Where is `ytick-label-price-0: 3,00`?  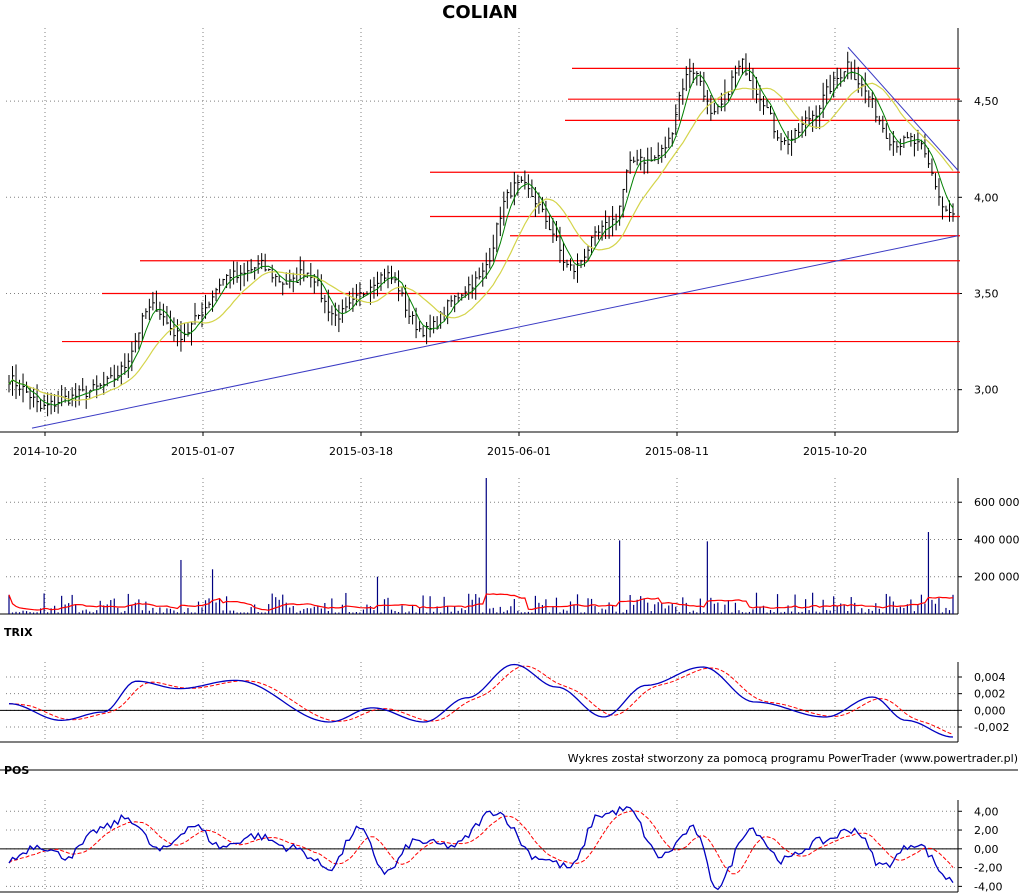 ytick-label-price-0: 3,00 is located at coordinates (986, 390).